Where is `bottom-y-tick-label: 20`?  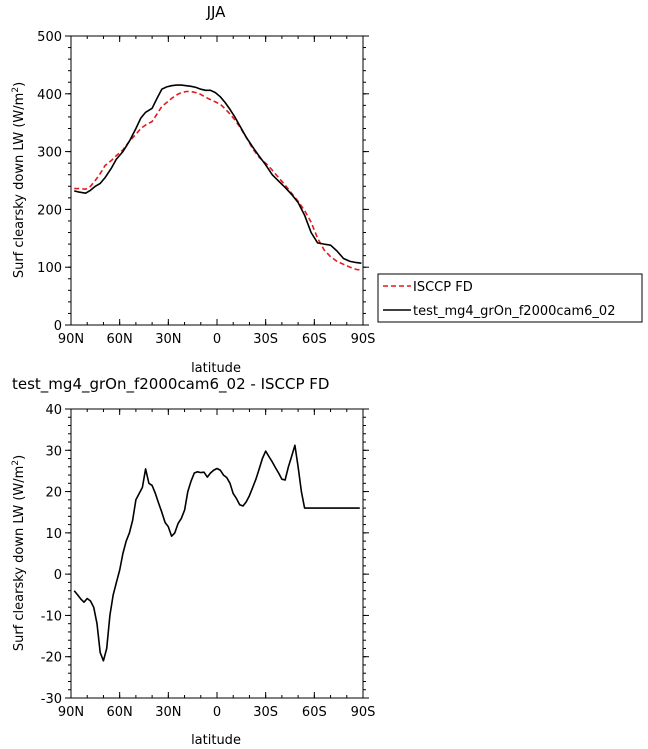
bottom-y-tick-label: 20 is located at coordinates (53, 493).